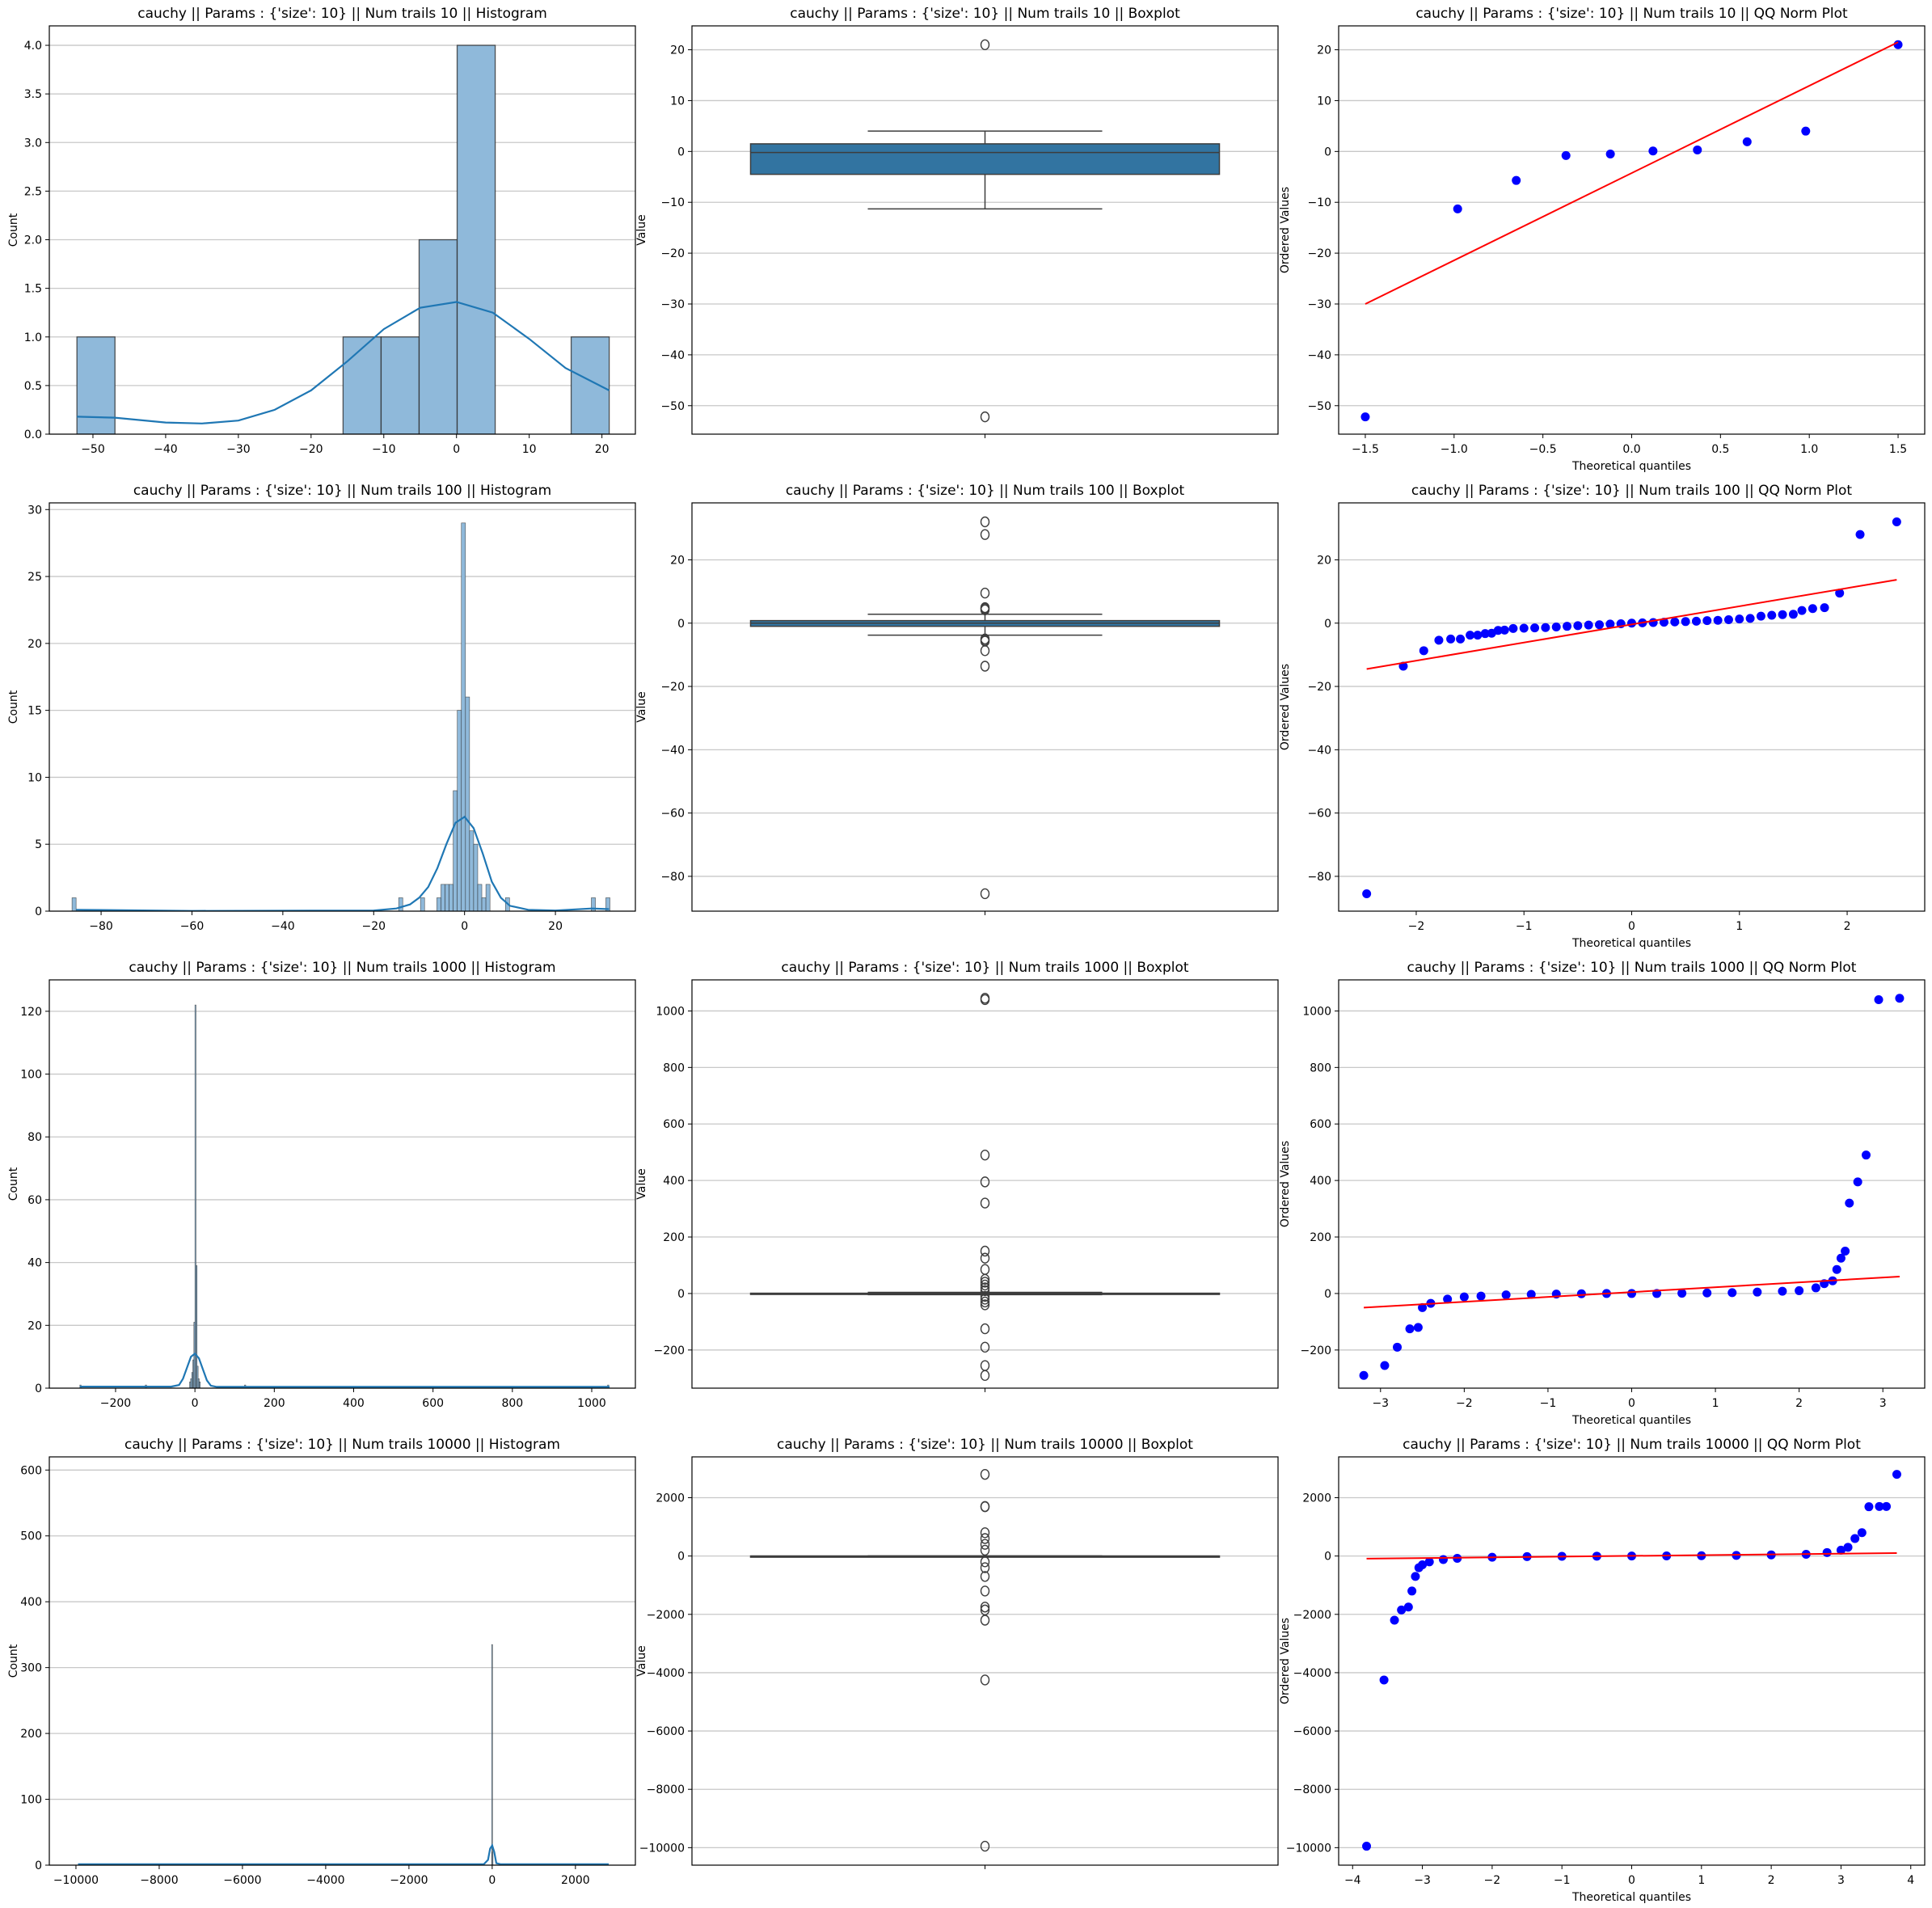 The width and height of the screenshot is (1932, 1908). What do you see at coordinates (1631, 943) in the screenshot?
I see `x-axis-label: Theoretical quantiles` at bounding box center [1631, 943].